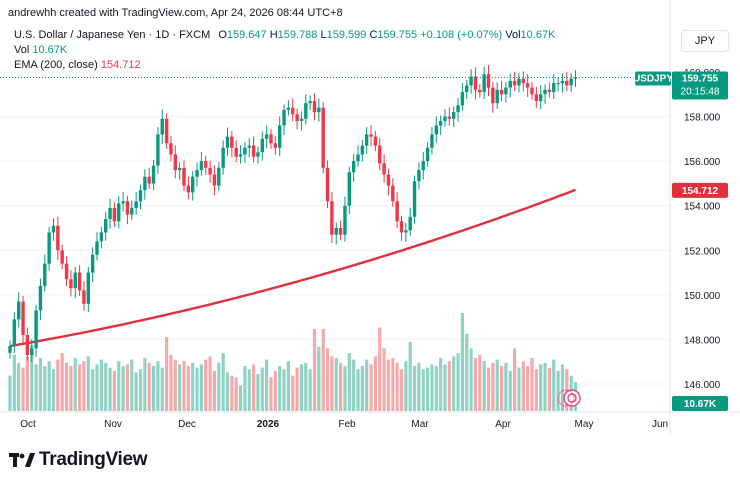  Describe the element at coordinates (22, 459) in the screenshot. I see `tradingview-logo-icon` at that location.